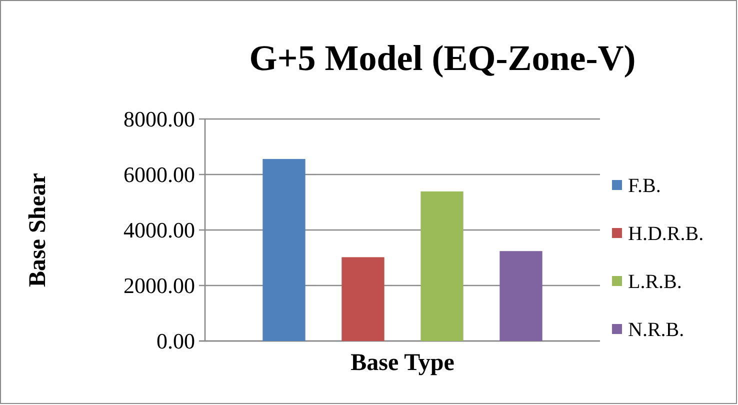 The width and height of the screenshot is (738, 405). I want to click on legend-label: L.R.B., so click(655, 282).